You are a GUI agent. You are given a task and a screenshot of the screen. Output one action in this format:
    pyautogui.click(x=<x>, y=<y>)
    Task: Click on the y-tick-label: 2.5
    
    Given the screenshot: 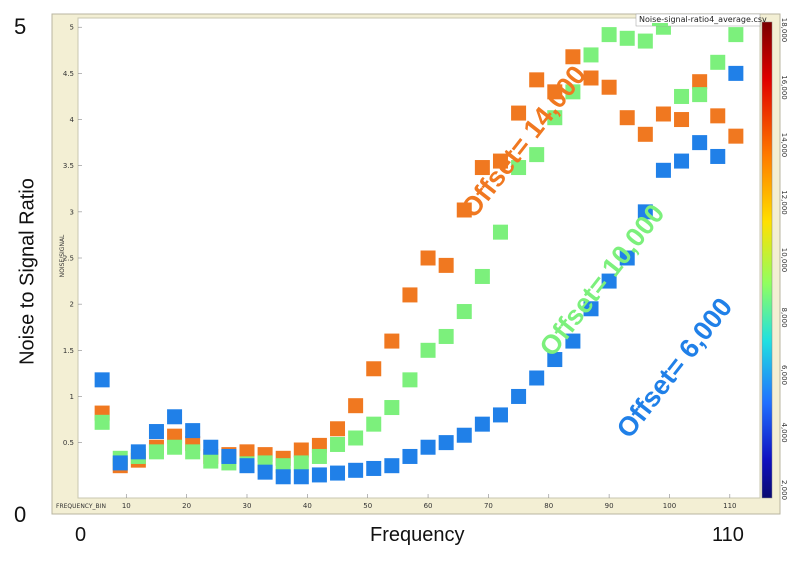 What is the action you would take?
    pyautogui.click(x=68, y=259)
    